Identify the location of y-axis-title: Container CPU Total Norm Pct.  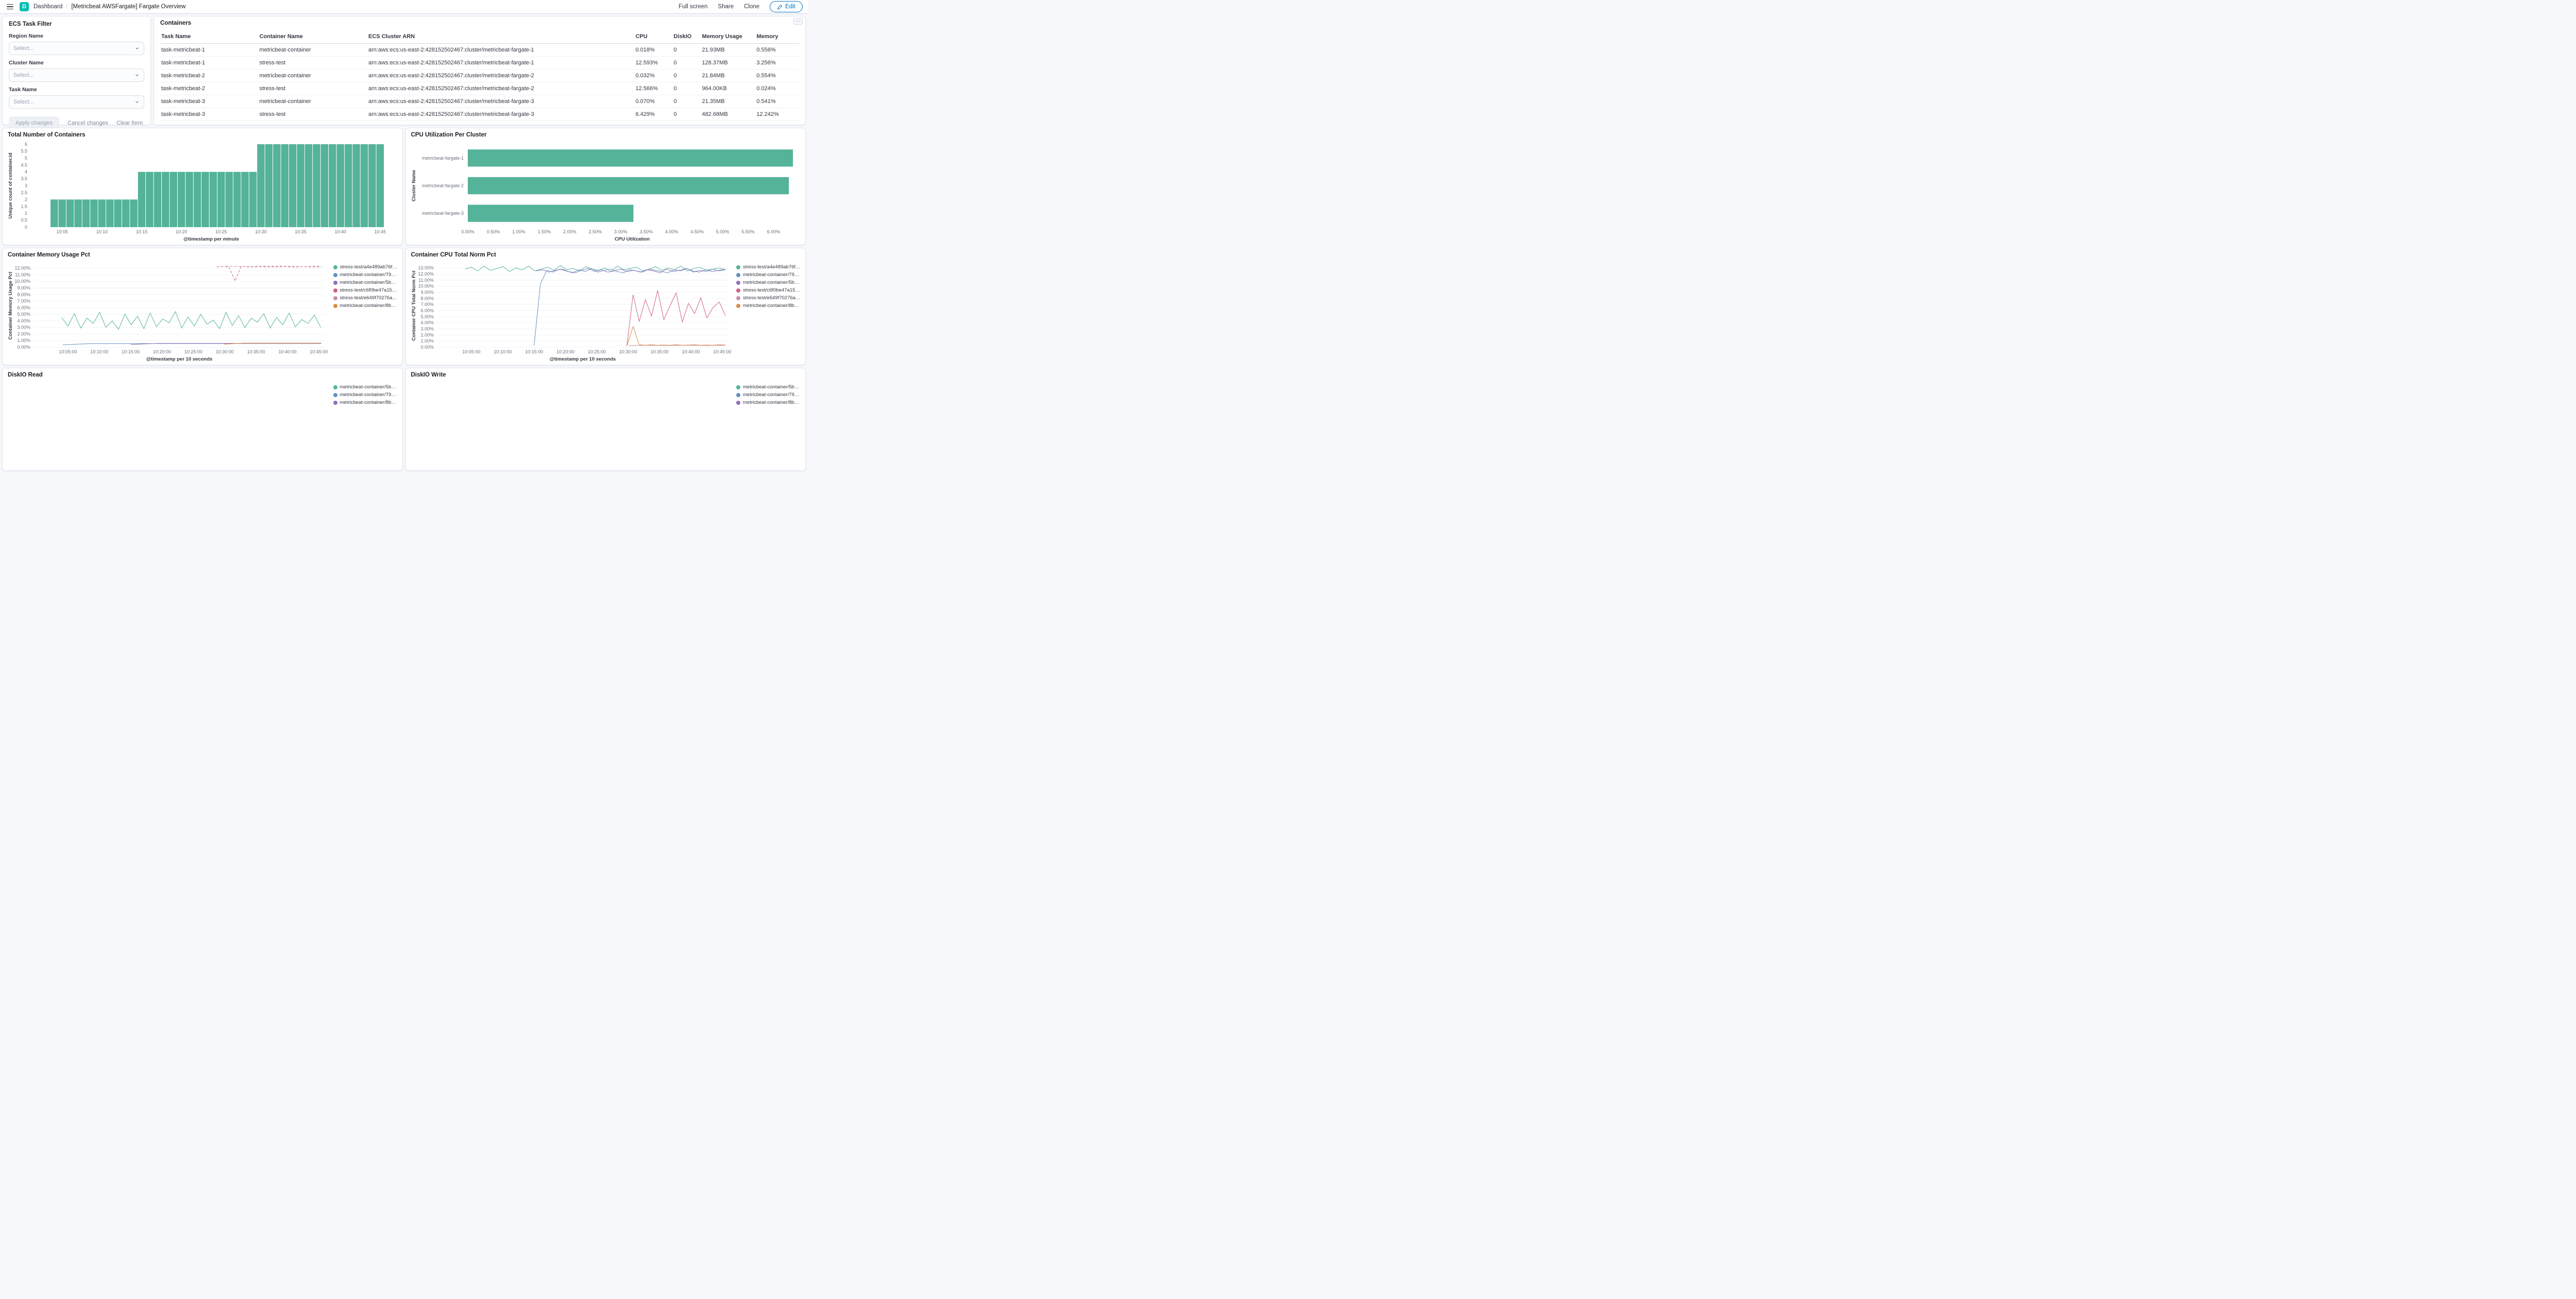
(414, 305).